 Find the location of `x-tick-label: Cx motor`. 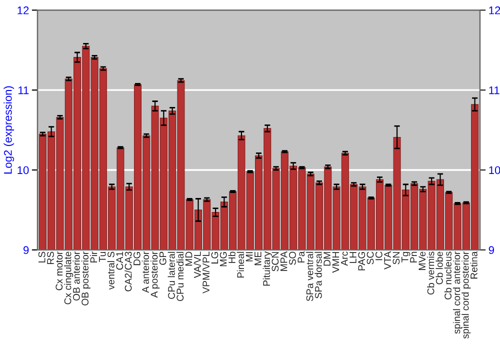

x-tick-label: Cx motor is located at coordinates (59, 270).